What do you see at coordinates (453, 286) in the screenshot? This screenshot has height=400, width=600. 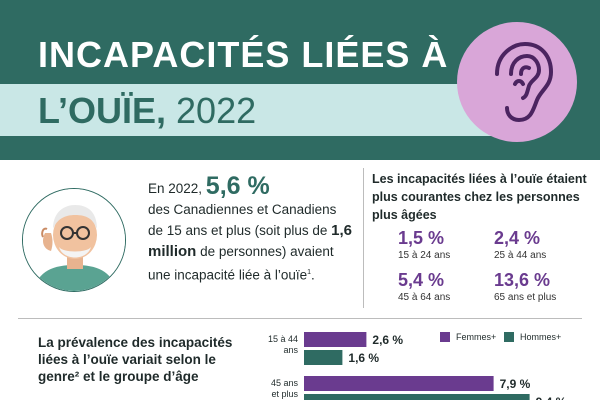 I see `age-item-45-64: 5,4 % 45 à 64 ans` at bounding box center [453, 286].